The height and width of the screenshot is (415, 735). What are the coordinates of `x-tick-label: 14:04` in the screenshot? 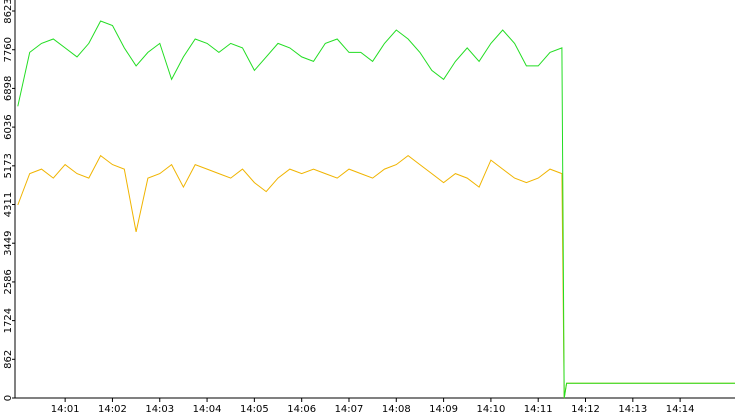 It's located at (207, 409).